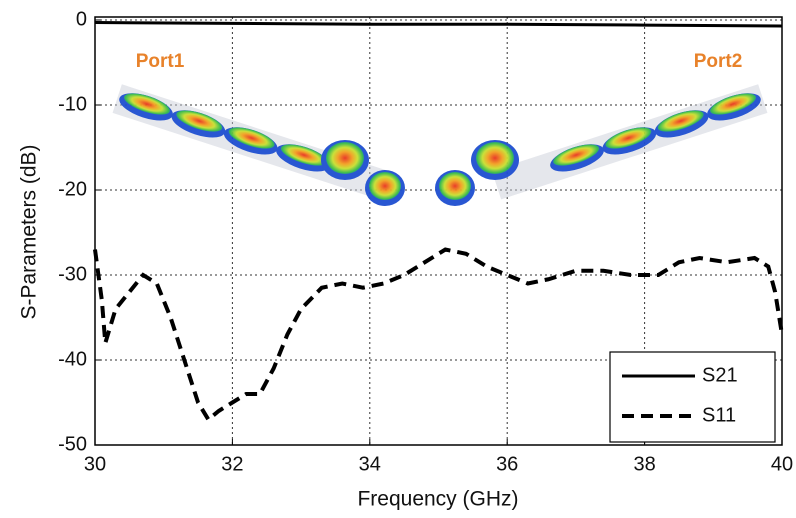  Describe the element at coordinates (72, 189) in the screenshot. I see `y-tick-label: -20` at that location.